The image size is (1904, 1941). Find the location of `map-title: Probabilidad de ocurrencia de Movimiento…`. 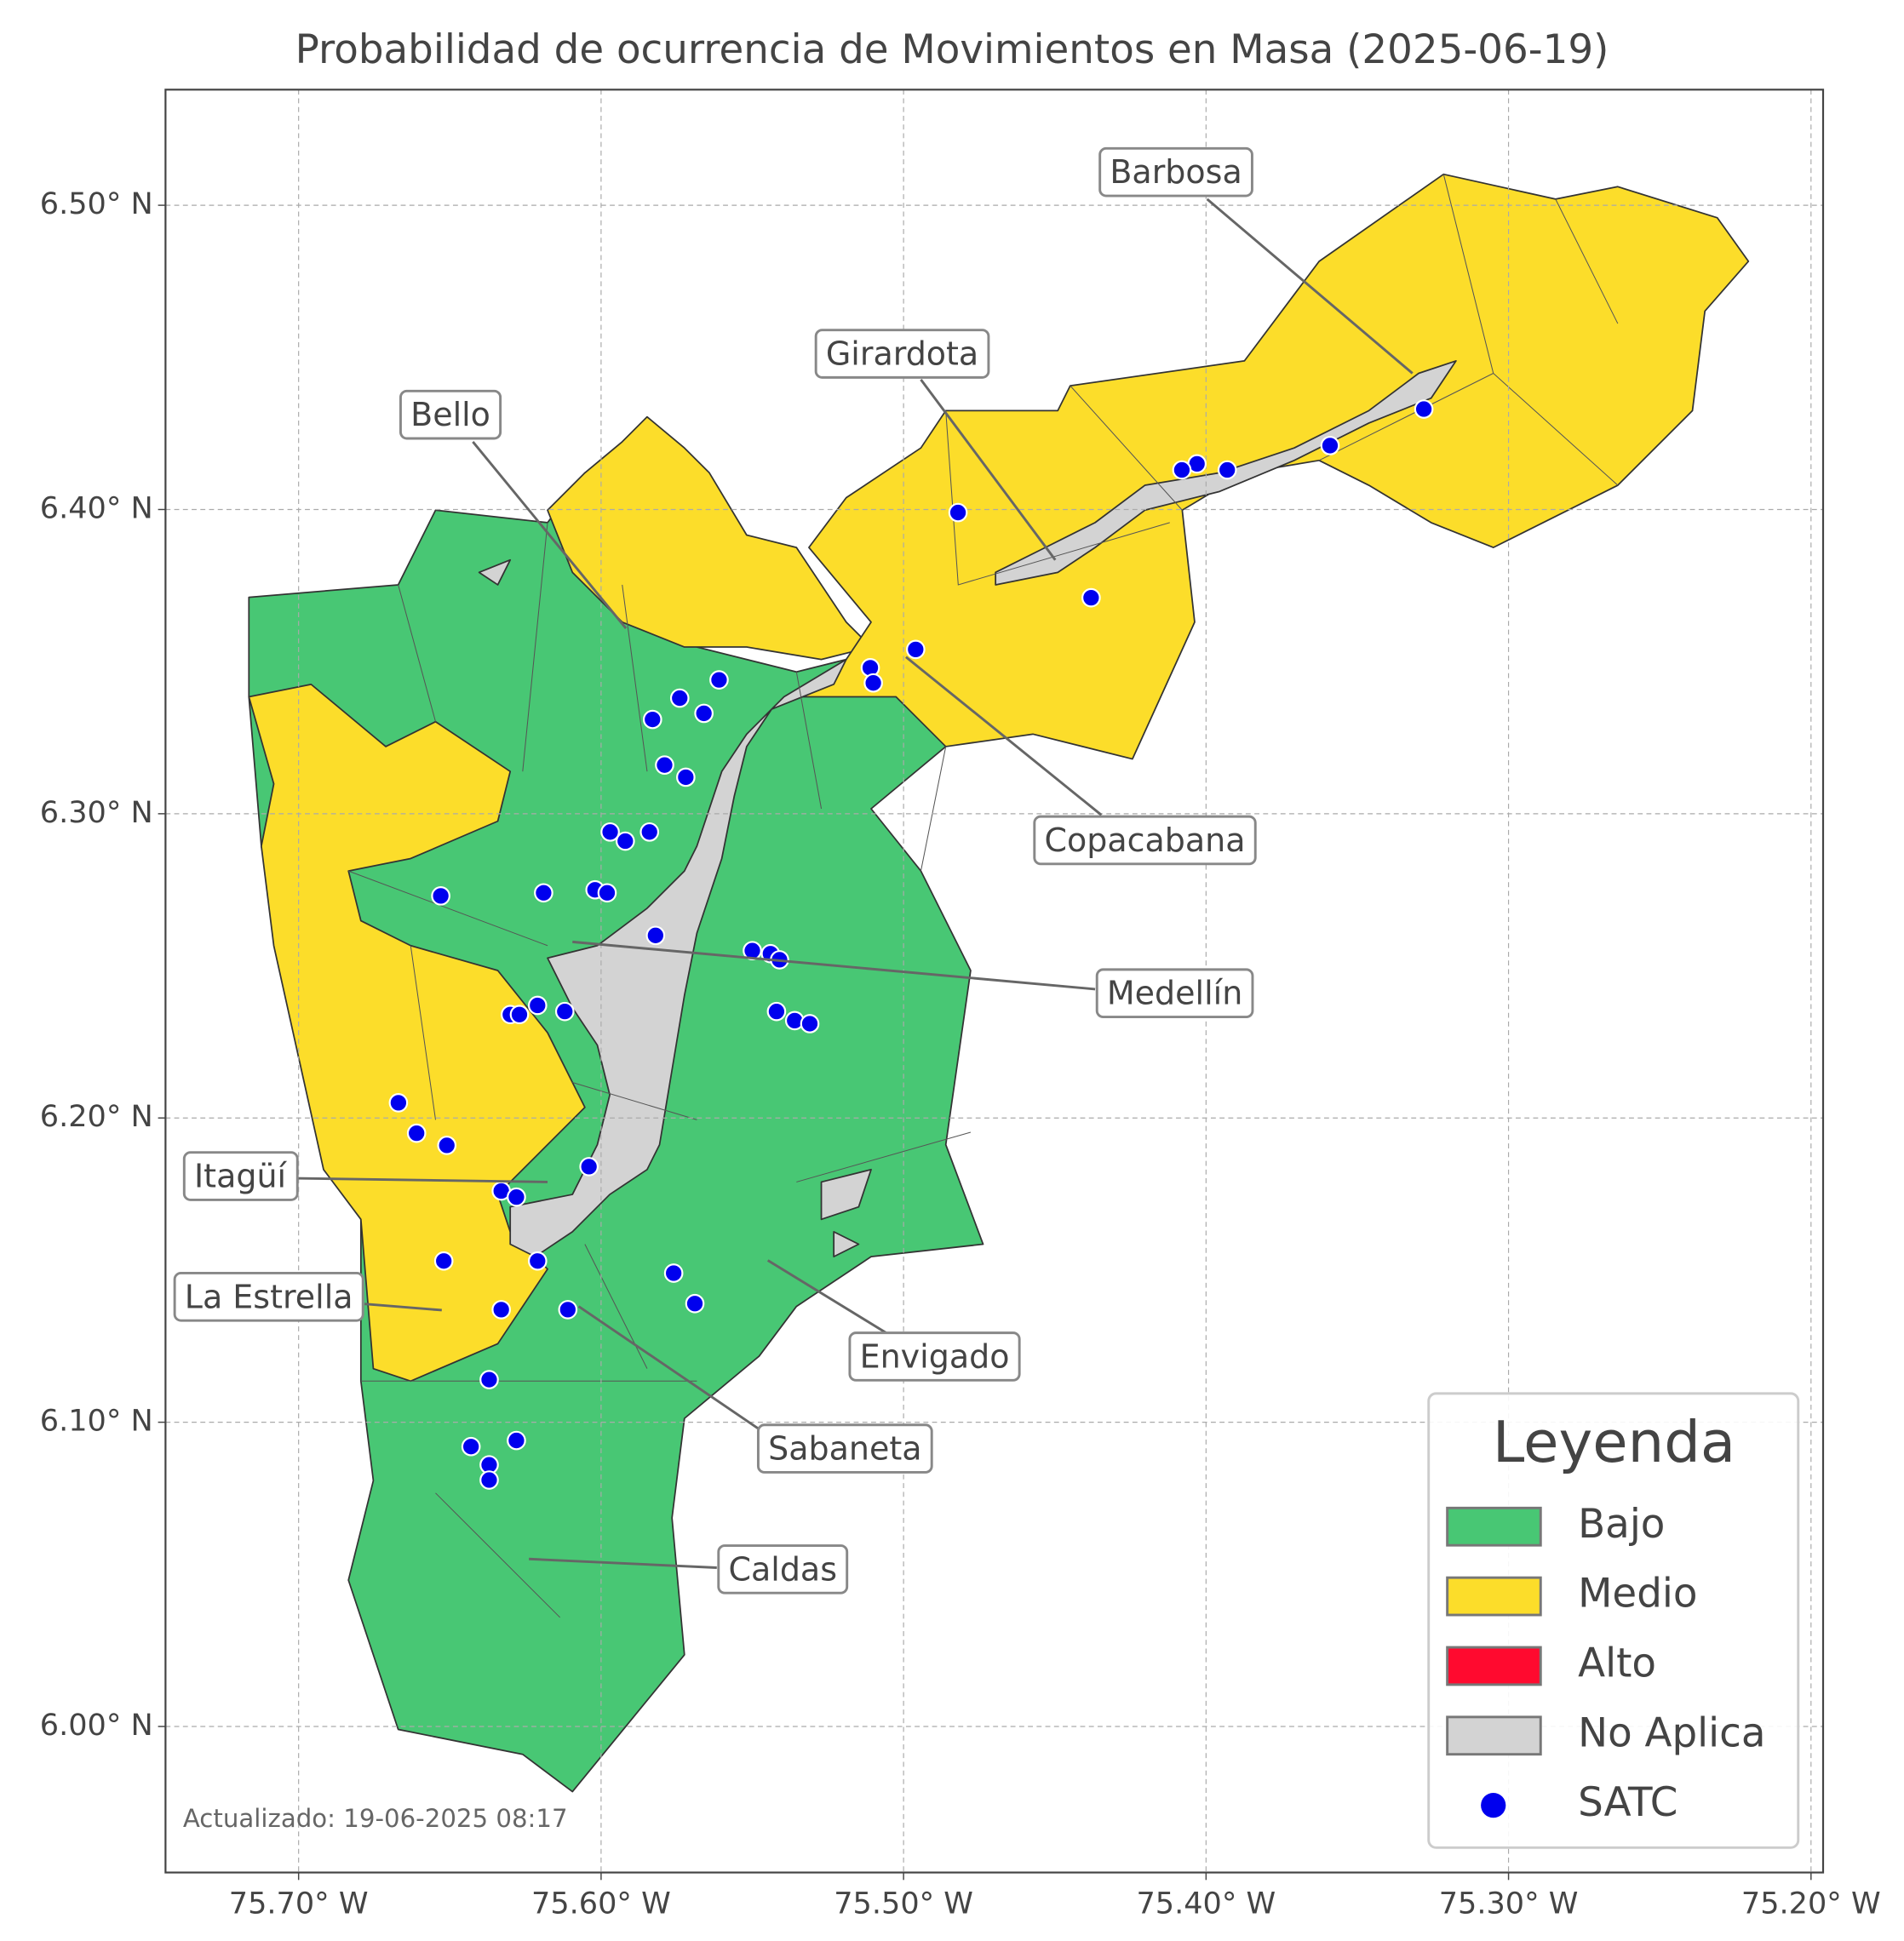

map-title: Probabilidad de ocurrencia de Movimiento… is located at coordinates (952, 50).